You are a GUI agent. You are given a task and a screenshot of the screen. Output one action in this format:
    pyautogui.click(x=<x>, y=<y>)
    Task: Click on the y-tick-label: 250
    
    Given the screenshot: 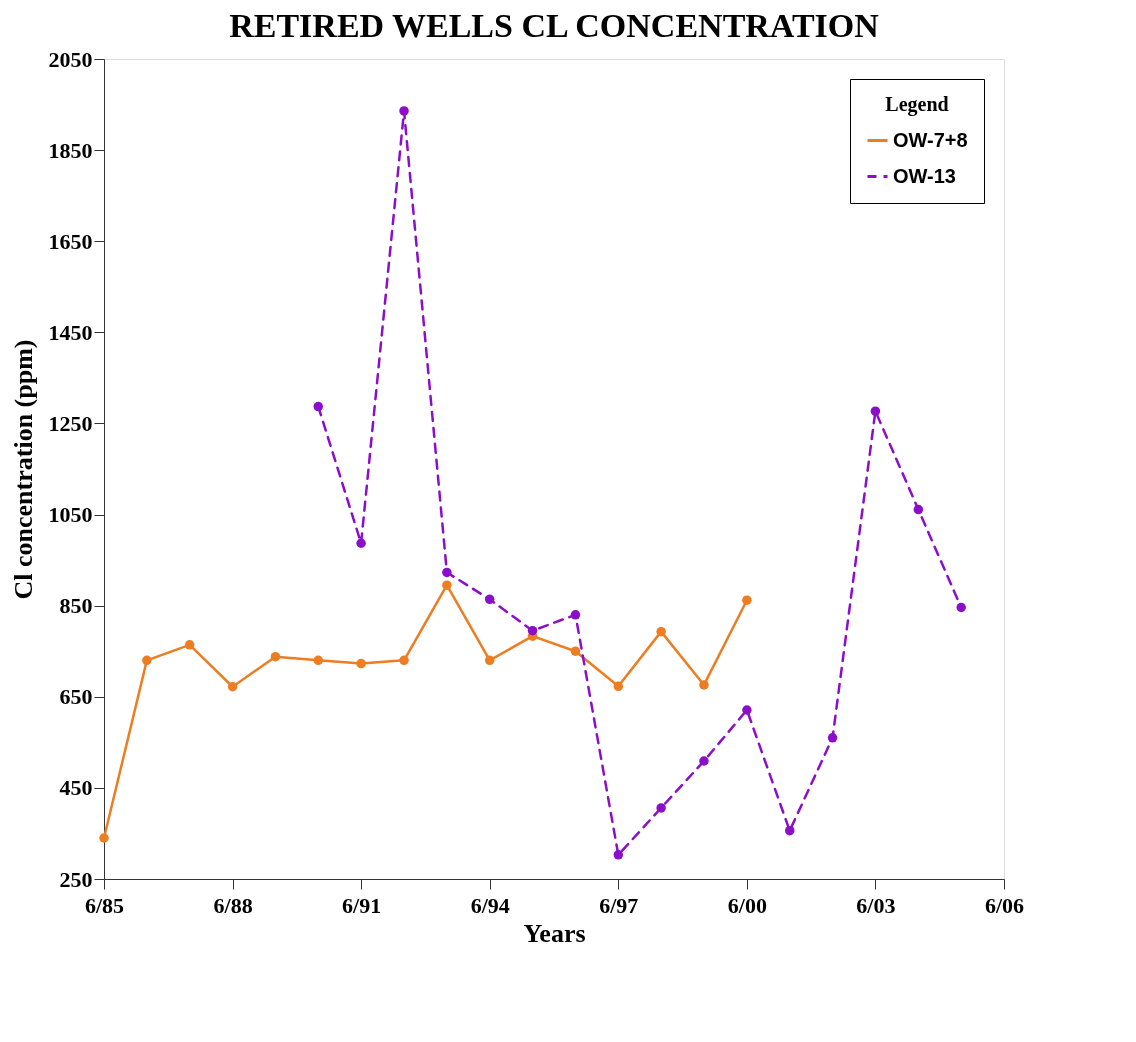 What is the action you would take?
    pyautogui.click(x=76, y=879)
    